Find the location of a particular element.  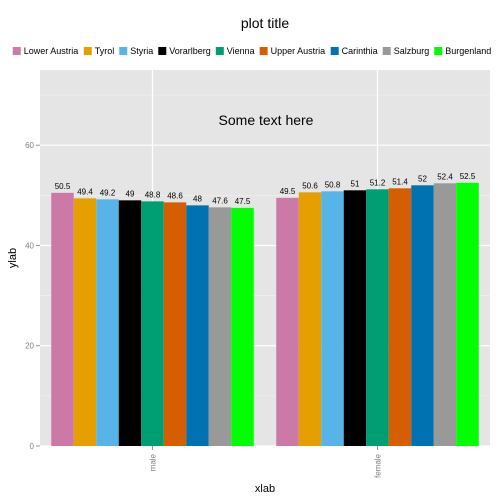

chart-title: plot title is located at coordinates (265, 23).